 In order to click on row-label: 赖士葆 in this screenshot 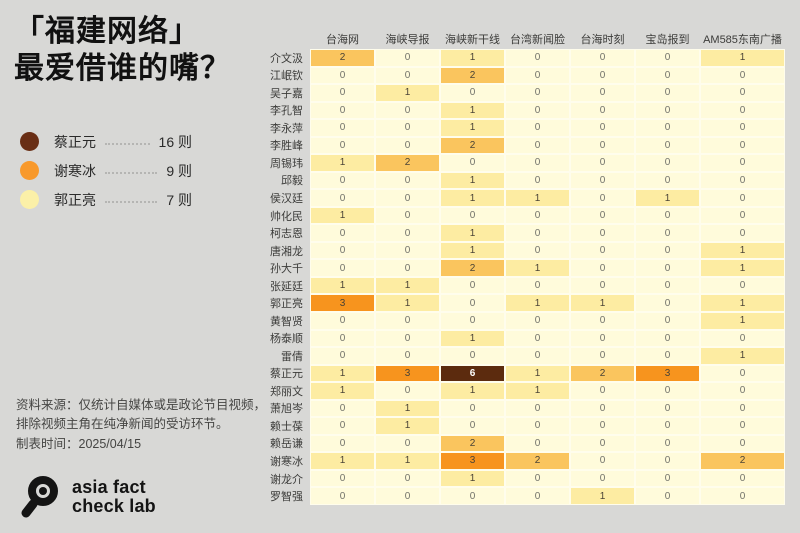, I will do `click(286, 426)`.